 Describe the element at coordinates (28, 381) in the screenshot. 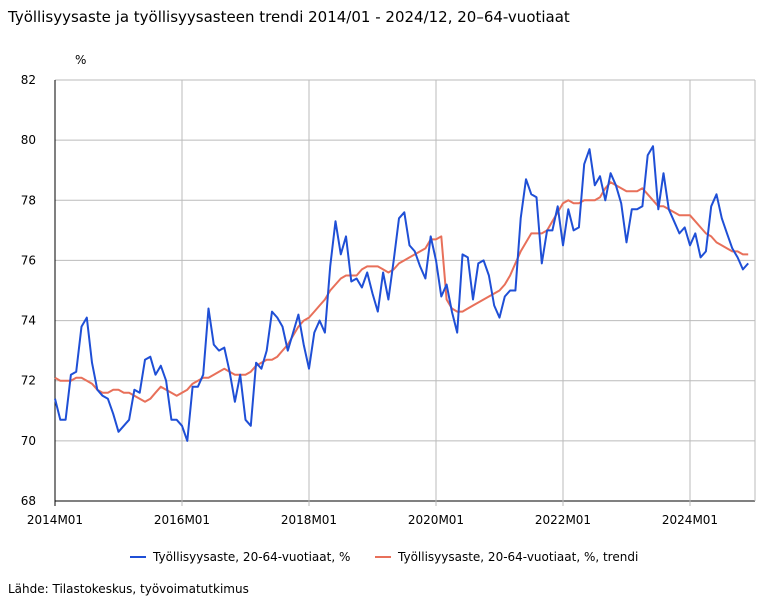

I see `y-tick-label: 72` at that location.